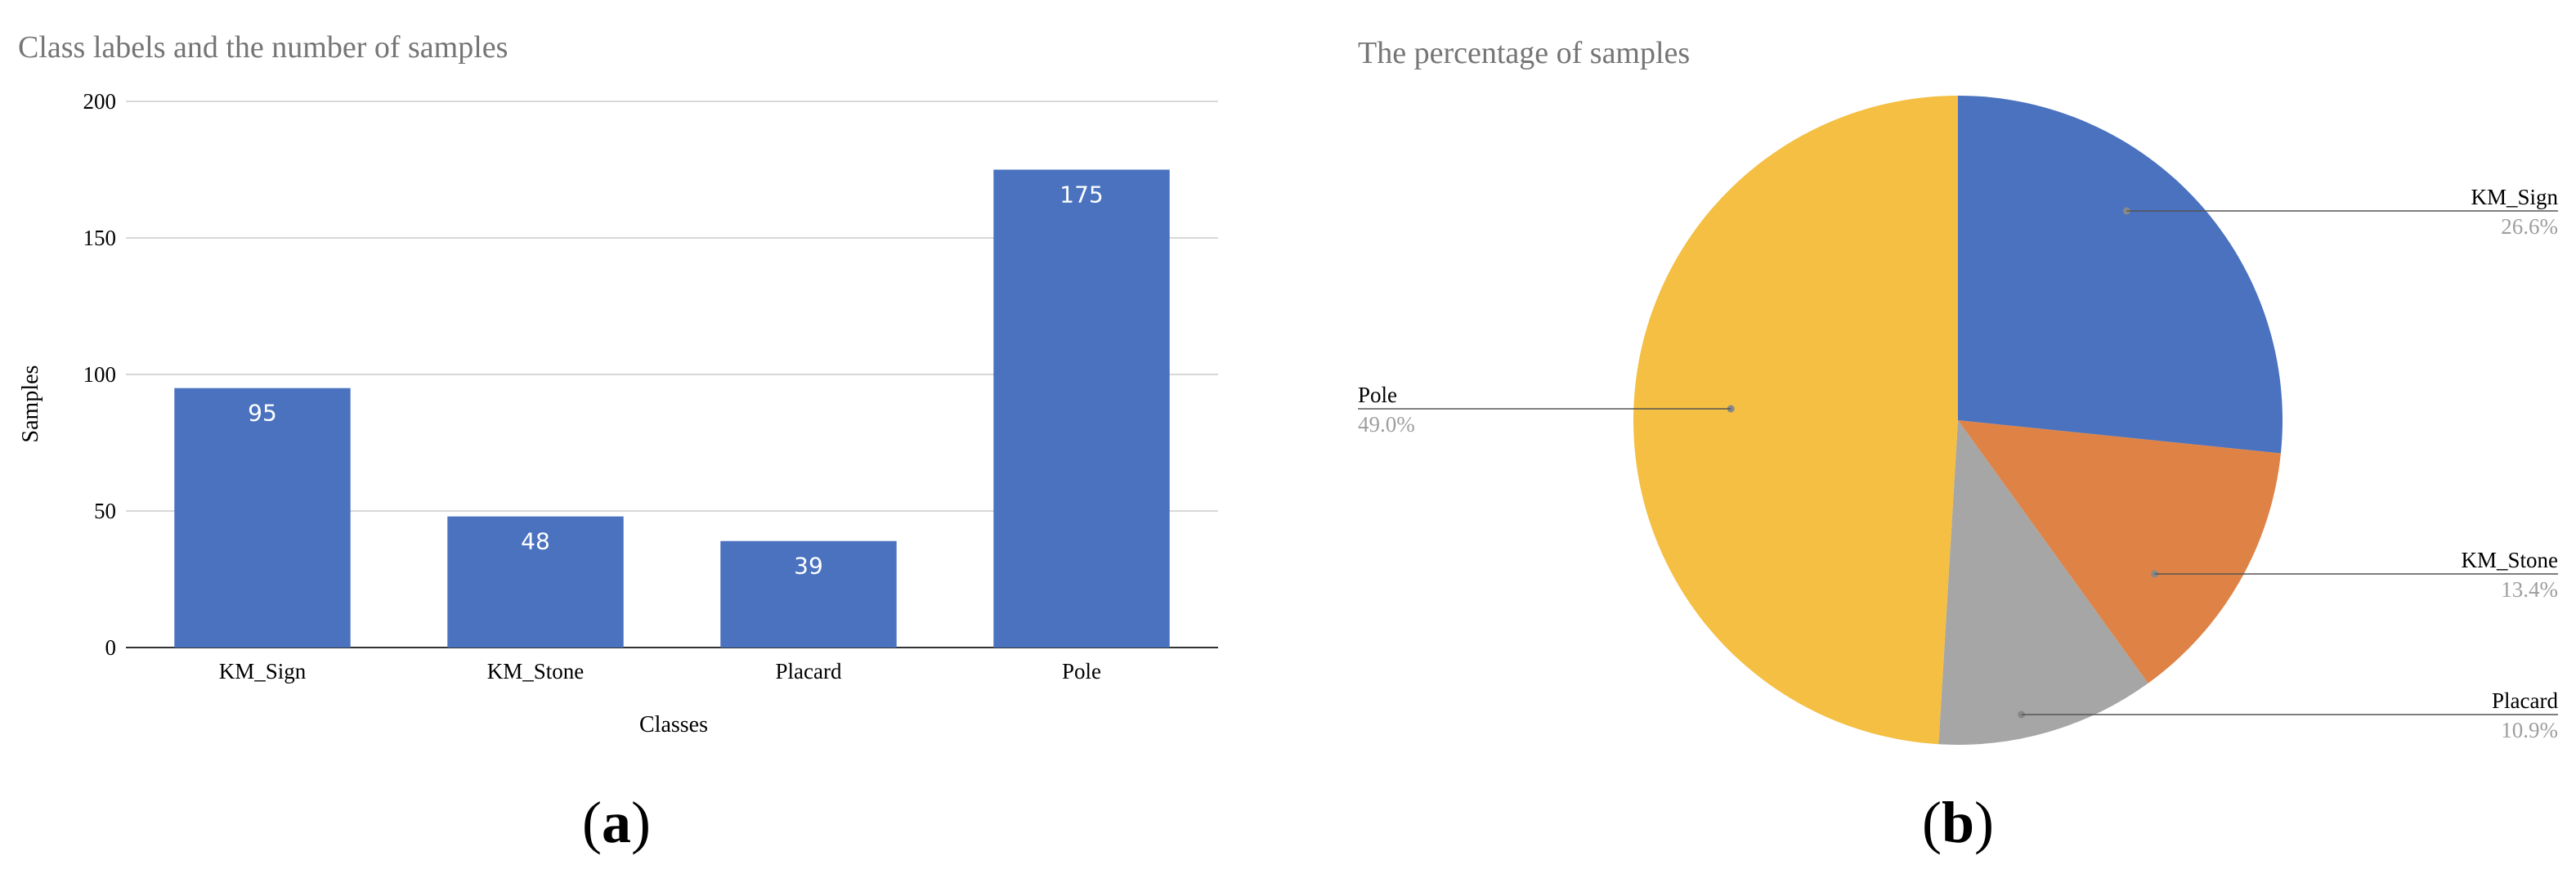  I want to click on pie-slice-km-stone, so click(2120, 552).